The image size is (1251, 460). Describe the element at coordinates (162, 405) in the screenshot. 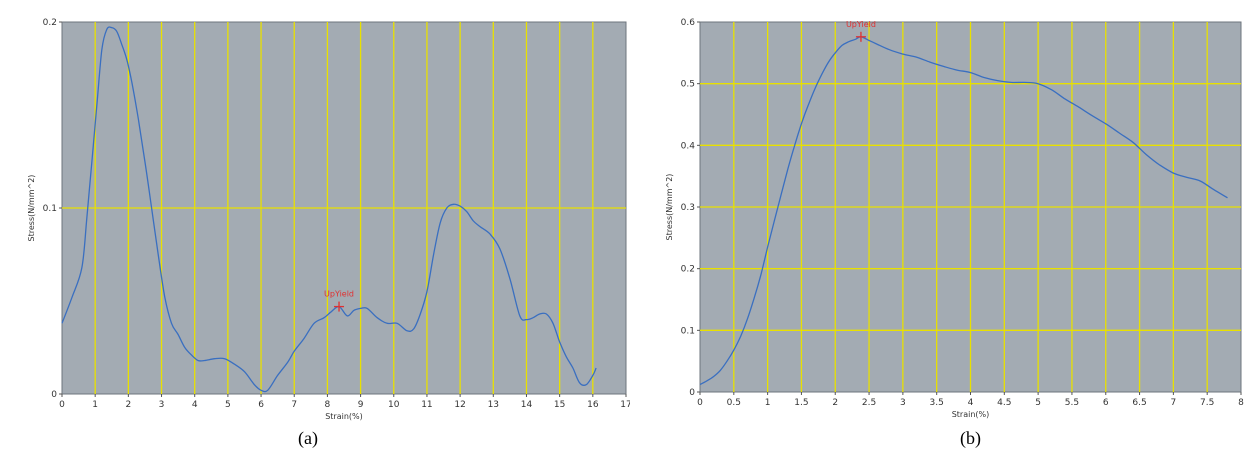

I see `chart-a-xtick-label: 3` at that location.